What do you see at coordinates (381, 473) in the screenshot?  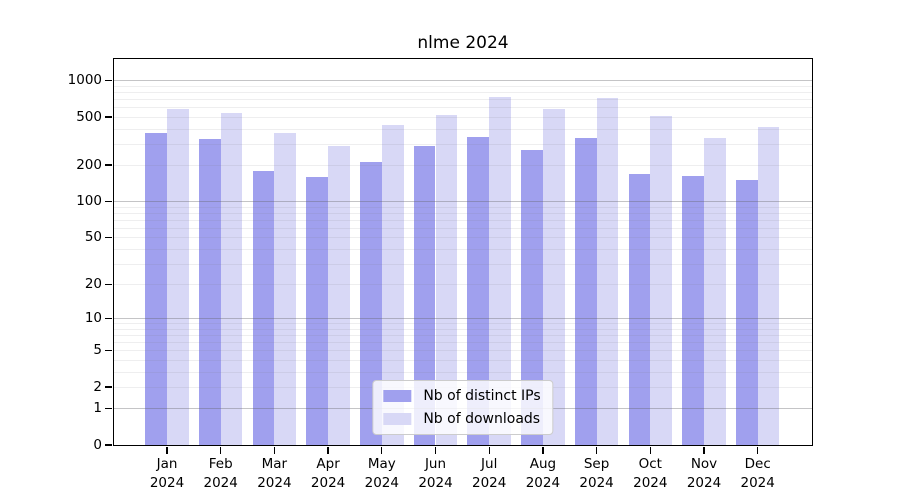 I see `x-tick-label-may: May 2024` at bounding box center [381, 473].